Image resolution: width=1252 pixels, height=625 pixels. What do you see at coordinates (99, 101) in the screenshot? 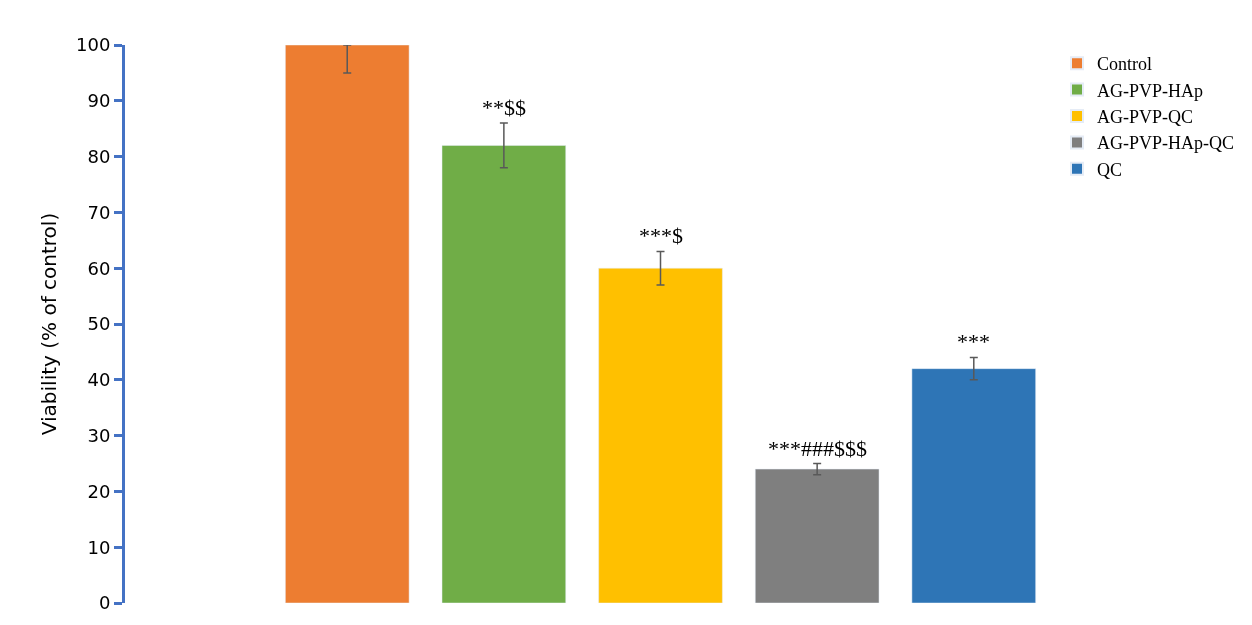
I see `y-tick-label: 90` at bounding box center [99, 101].